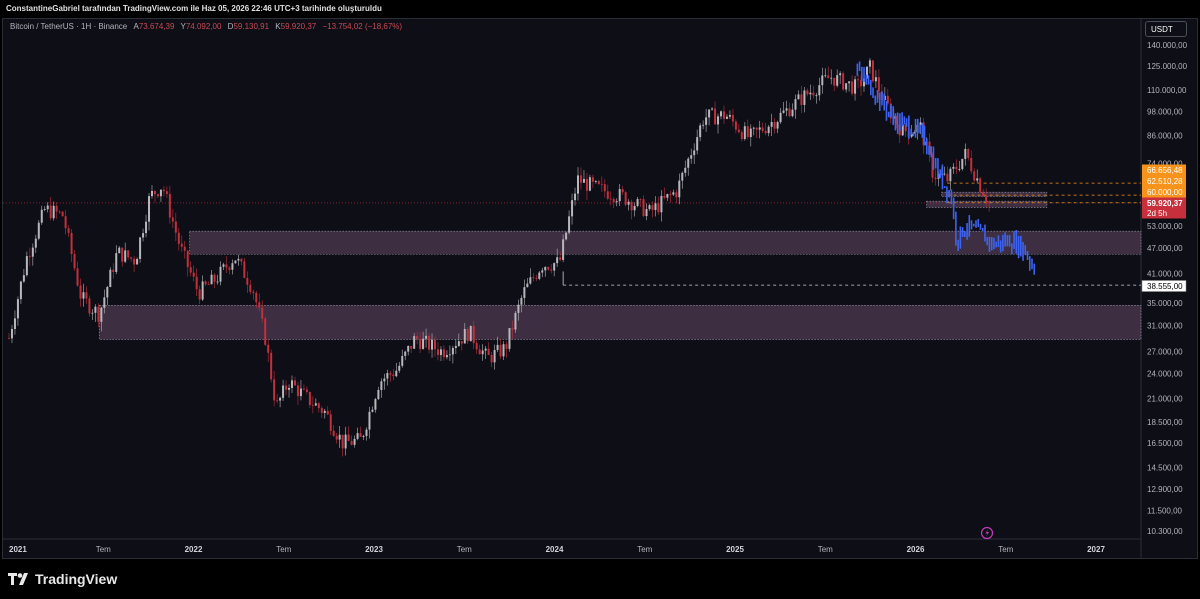  What do you see at coordinates (1165, 443) in the screenshot?
I see `y-tick-label: 16.500,00` at bounding box center [1165, 443].